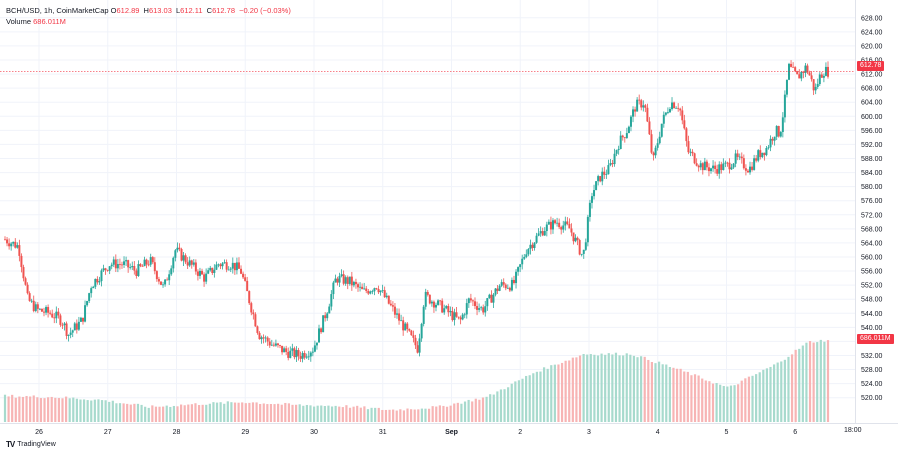  Describe the element at coordinates (416, 432) in the screenshot. I see `x-axis: 26 27 28 29 30 31 Sep 2 3 4 5 6` at that location.